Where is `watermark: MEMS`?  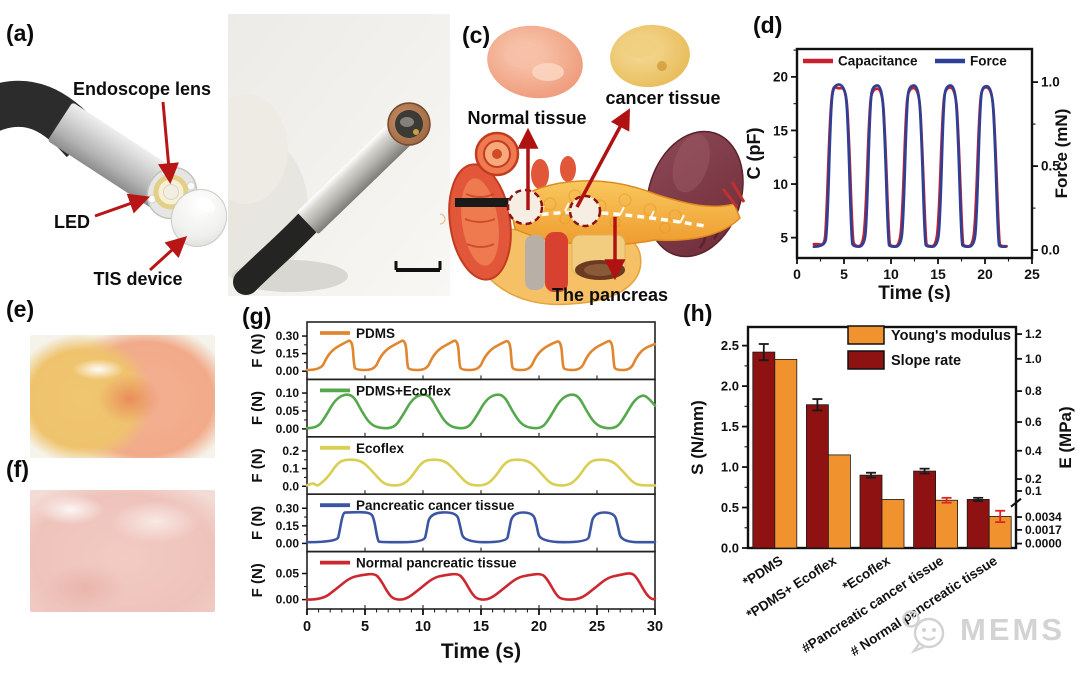 watermark: MEMS is located at coordinates (981, 630).